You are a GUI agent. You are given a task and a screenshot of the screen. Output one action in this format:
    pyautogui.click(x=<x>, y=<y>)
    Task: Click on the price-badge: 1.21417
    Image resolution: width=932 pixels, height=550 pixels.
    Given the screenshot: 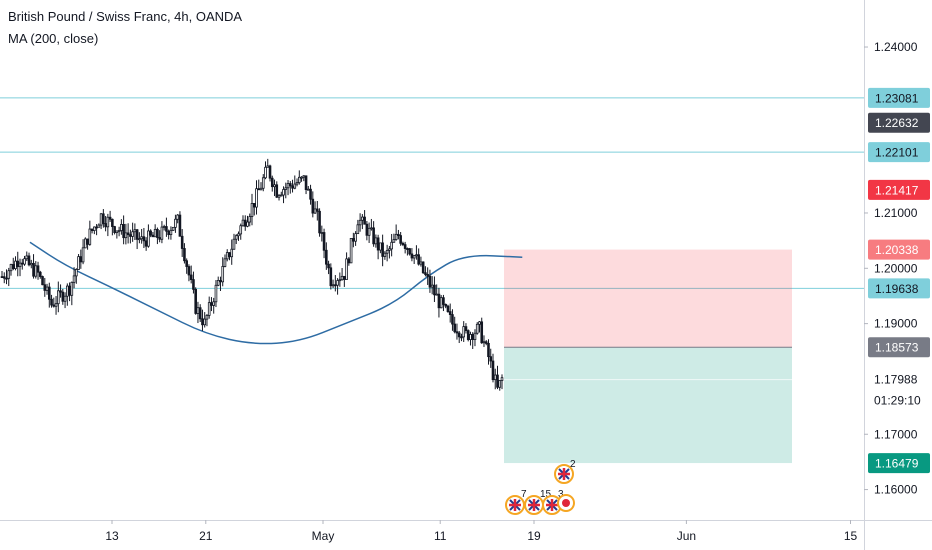 What is the action you would take?
    pyautogui.click(x=899, y=189)
    